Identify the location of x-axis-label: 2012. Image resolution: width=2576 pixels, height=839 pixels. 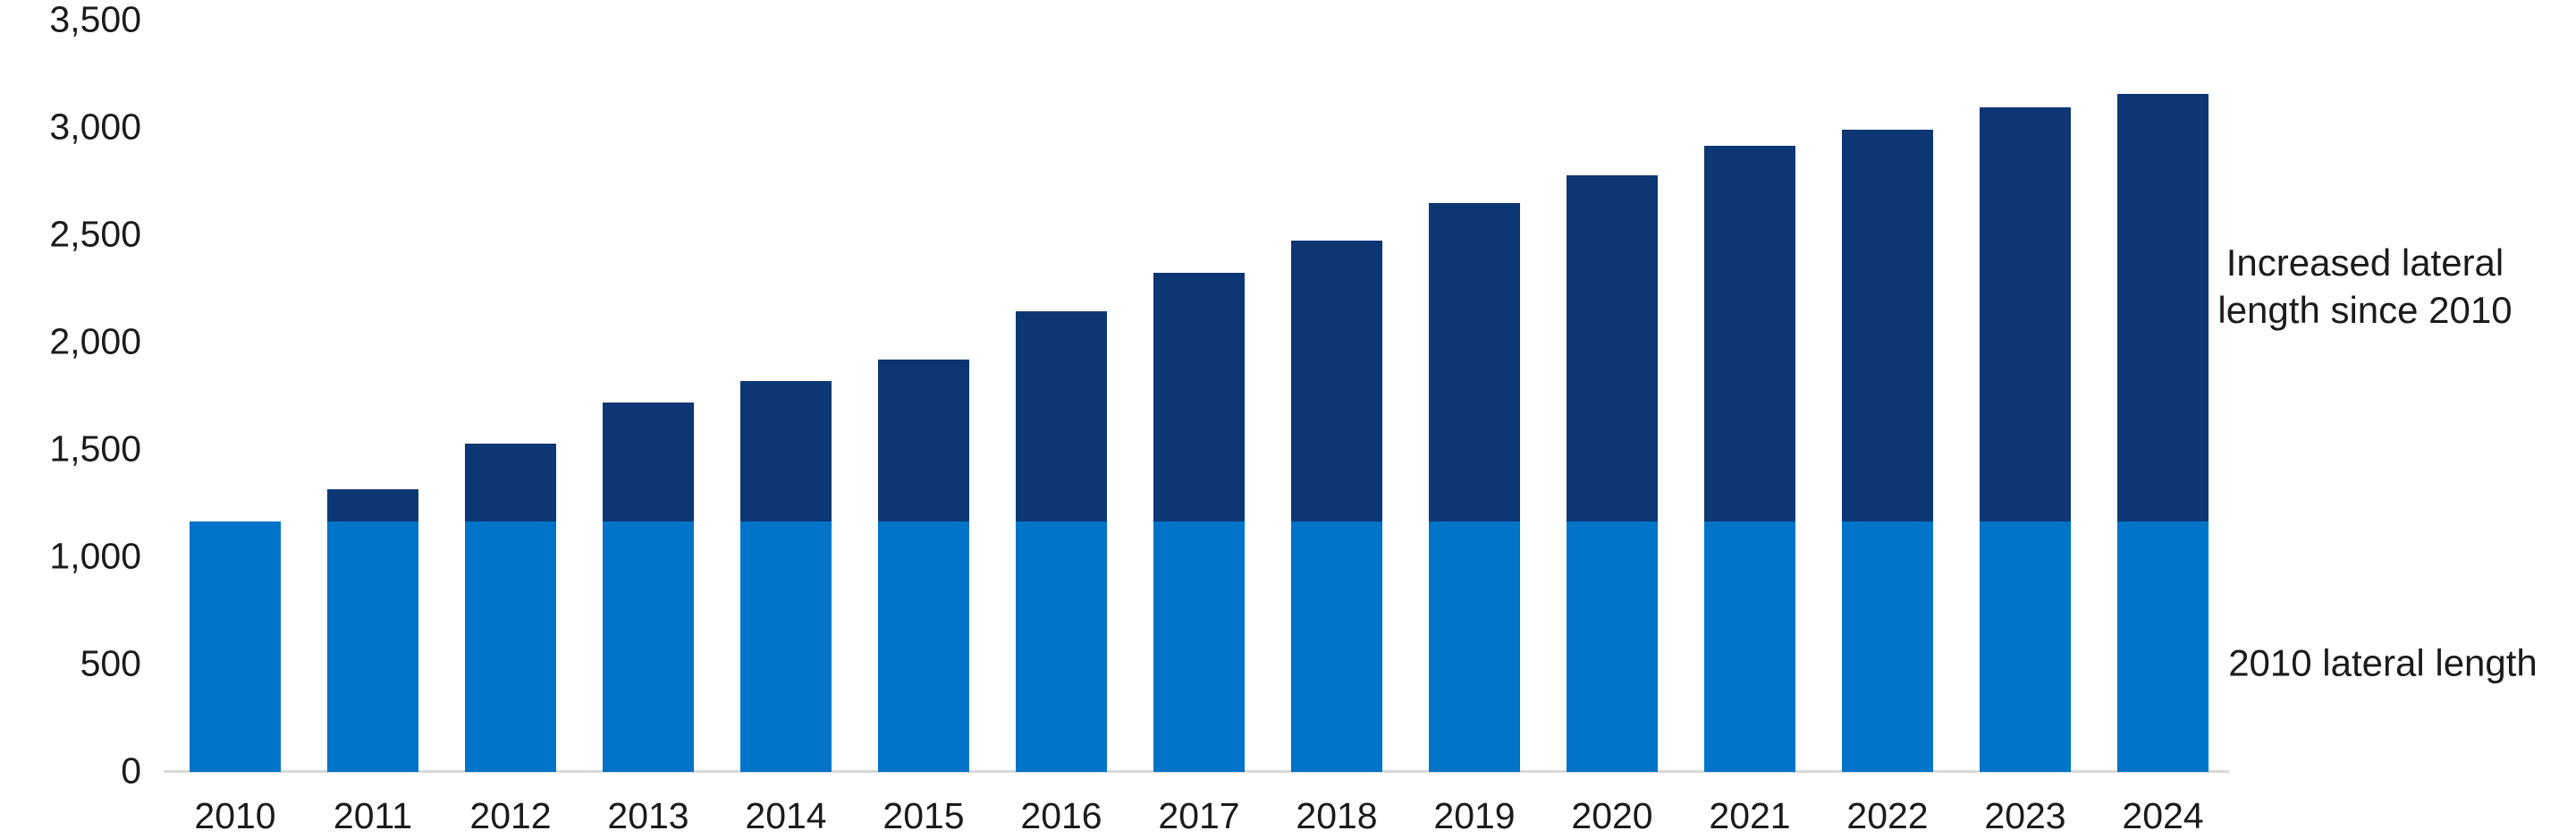
(510, 815).